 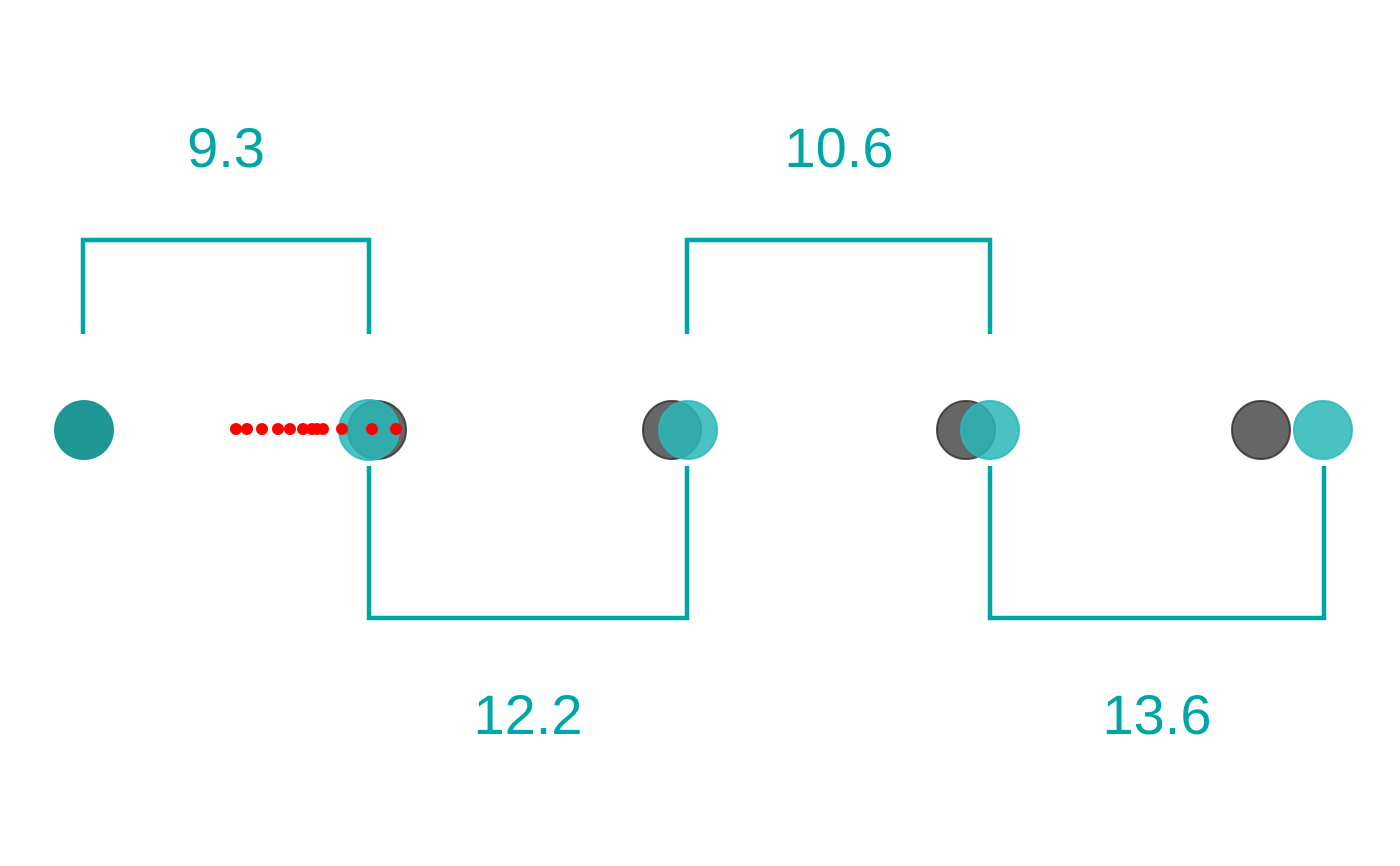 I want to click on interval-label-1: 9.3, so click(x=226, y=147).